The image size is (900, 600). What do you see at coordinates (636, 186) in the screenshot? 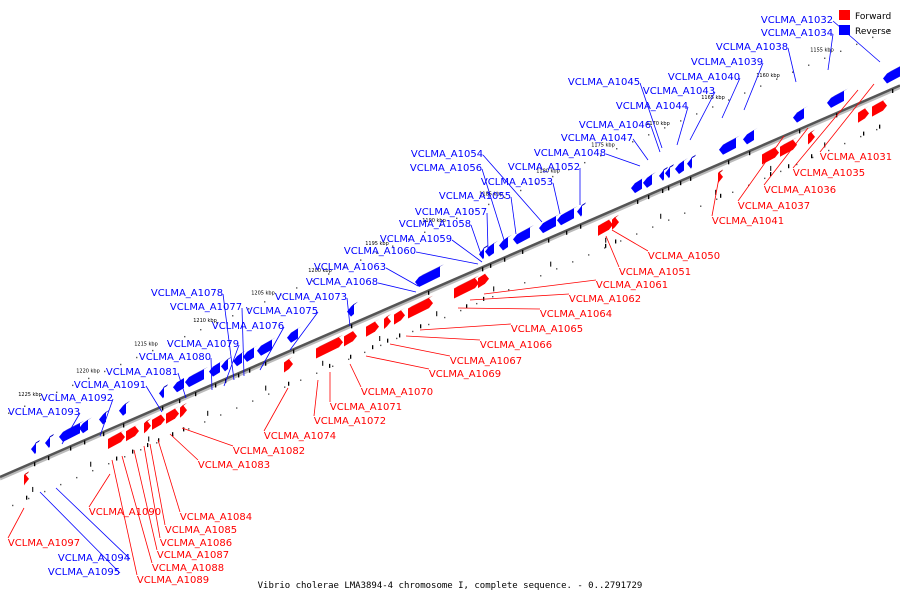
I see `reverse-gene-11-face` at bounding box center [636, 186].